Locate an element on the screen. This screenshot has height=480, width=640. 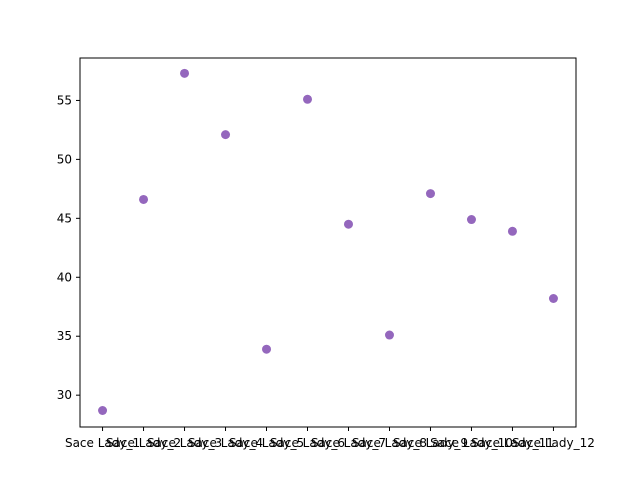
x-tick-label: Sace Lady_8 is located at coordinates (389, 443).